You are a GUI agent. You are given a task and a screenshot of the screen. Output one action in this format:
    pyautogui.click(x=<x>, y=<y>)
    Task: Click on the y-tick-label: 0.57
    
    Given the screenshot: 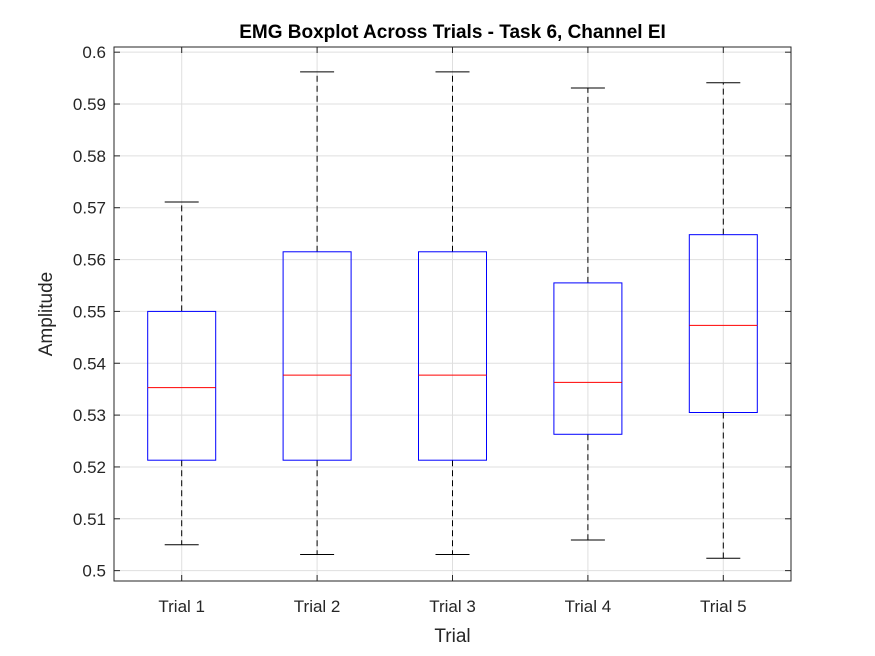 What is the action you would take?
    pyautogui.click(x=89, y=208)
    